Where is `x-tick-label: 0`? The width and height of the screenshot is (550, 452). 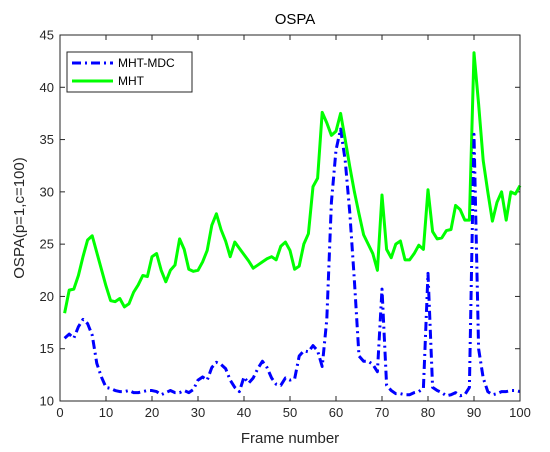 x-tick-label: 0 is located at coordinates (59, 412).